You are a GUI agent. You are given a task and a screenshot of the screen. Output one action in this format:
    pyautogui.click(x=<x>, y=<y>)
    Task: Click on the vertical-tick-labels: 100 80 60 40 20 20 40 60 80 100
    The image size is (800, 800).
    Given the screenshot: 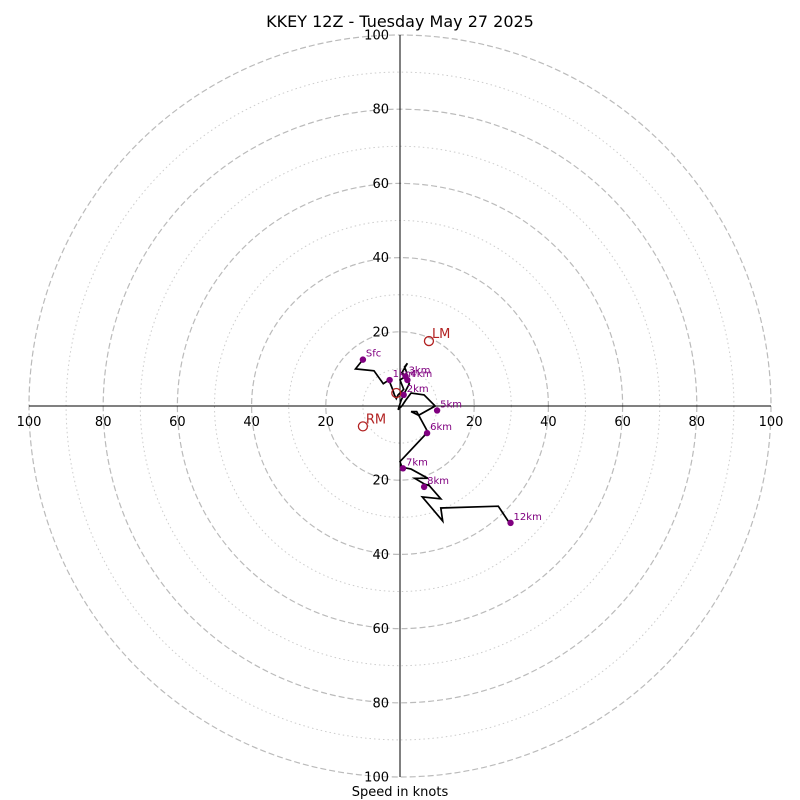 What is the action you would take?
    pyautogui.click(x=376, y=407)
    